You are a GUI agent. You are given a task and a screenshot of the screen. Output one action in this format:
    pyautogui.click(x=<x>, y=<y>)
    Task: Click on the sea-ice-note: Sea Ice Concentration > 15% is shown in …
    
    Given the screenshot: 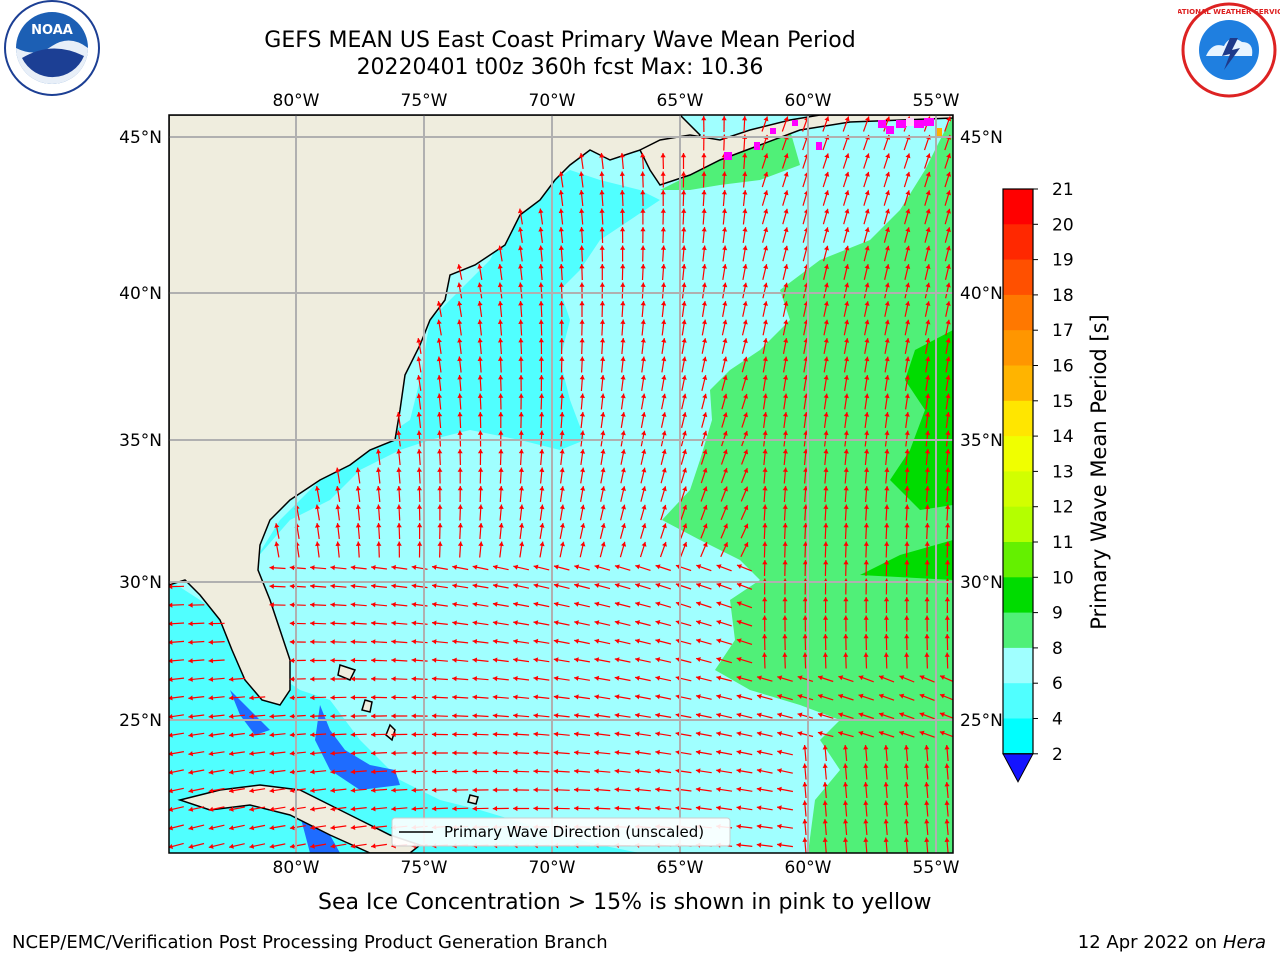 What is the action you would take?
    pyautogui.click(x=625, y=902)
    